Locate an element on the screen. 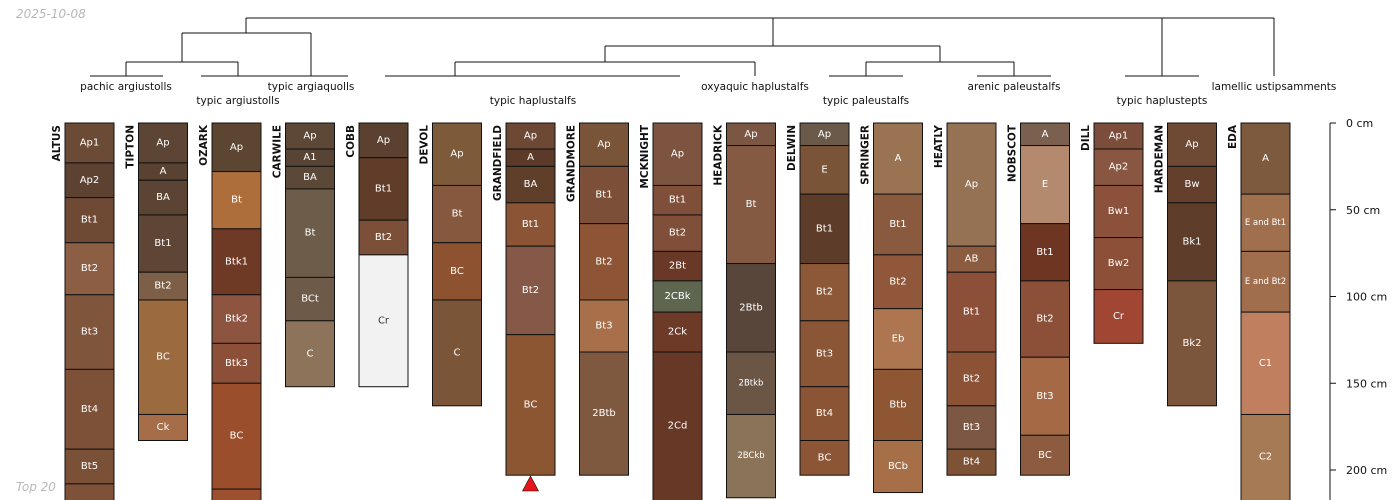  profile-name: NOBSCOT is located at coordinates (1013, 153).